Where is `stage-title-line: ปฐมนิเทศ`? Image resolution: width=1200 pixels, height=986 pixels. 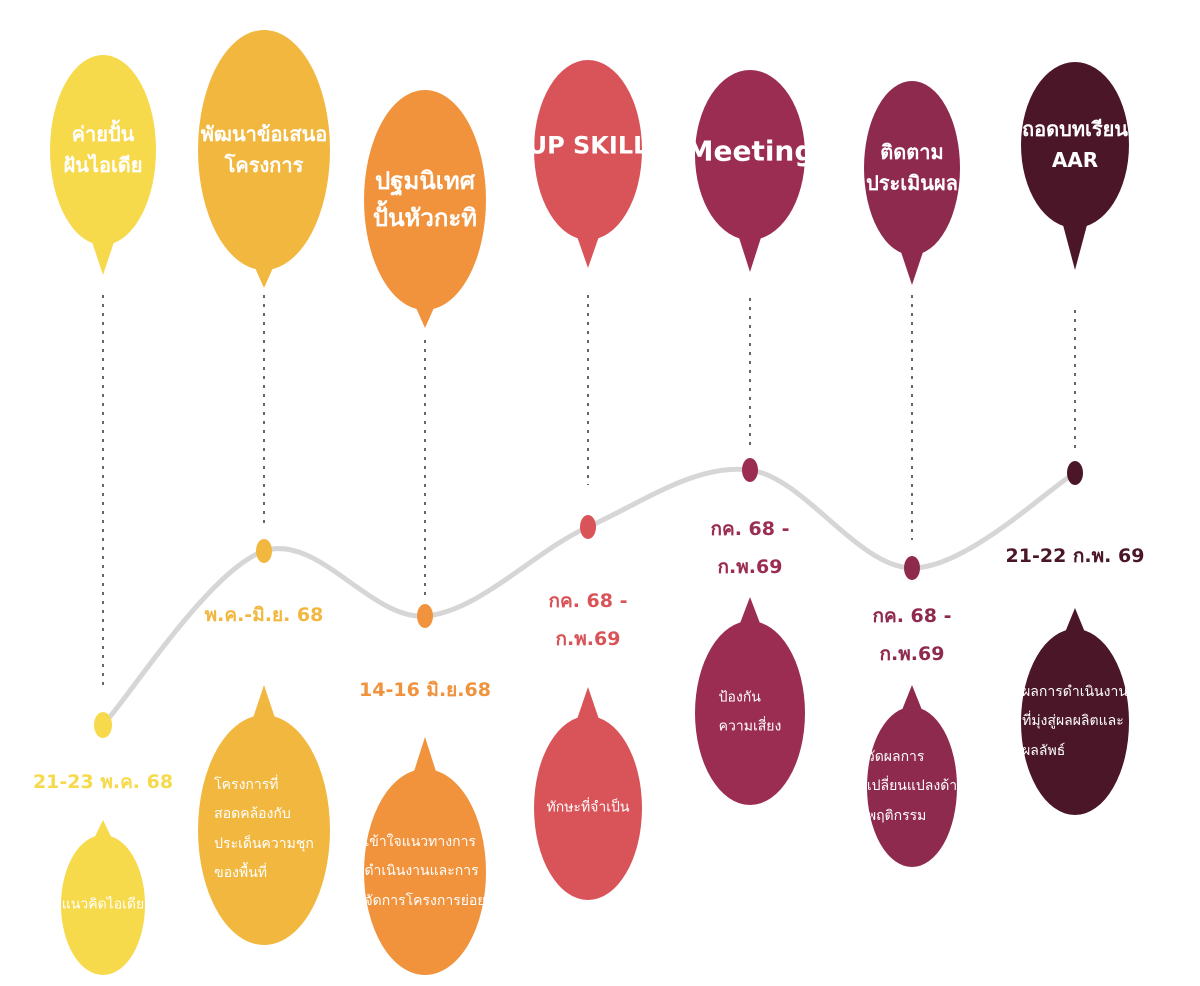 stage-title-line: ปฐมนิเทศ is located at coordinates (425, 180).